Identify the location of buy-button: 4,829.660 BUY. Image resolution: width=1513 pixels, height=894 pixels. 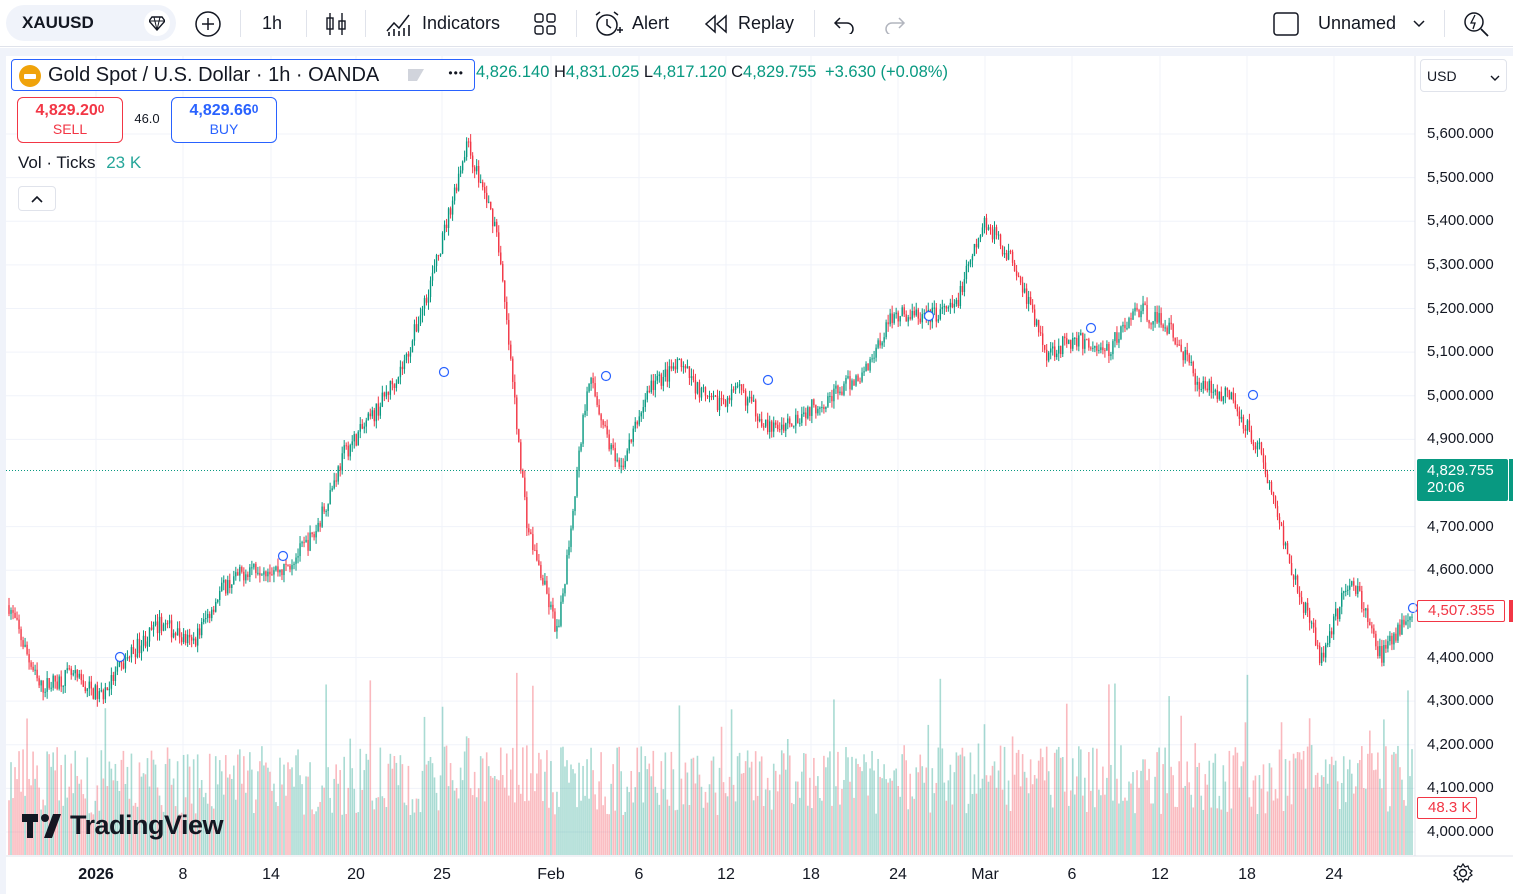
(224, 120).